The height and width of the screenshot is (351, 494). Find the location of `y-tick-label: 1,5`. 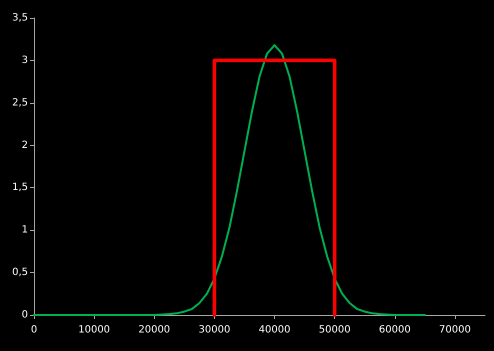

y-tick-label: 1,5 is located at coordinates (20, 188).